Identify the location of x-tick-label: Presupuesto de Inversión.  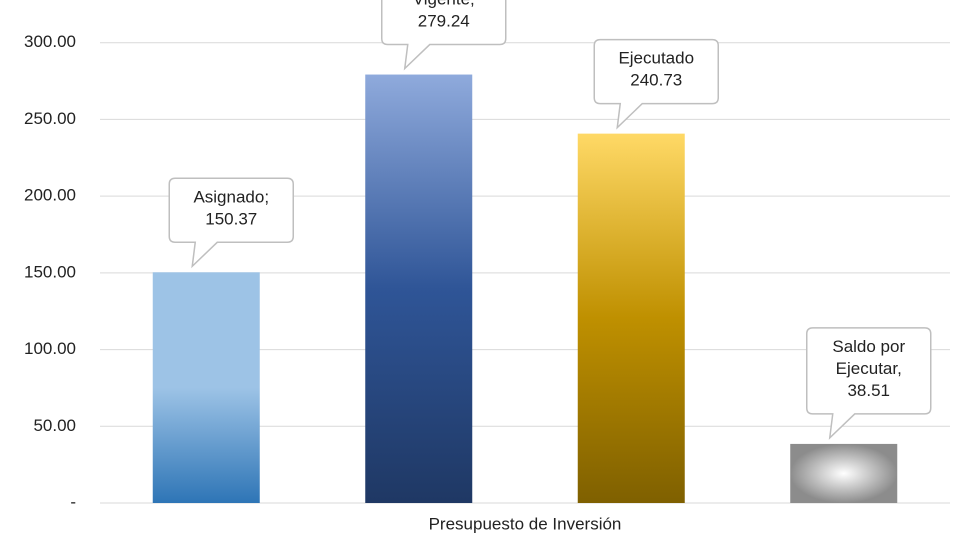
(525, 523).